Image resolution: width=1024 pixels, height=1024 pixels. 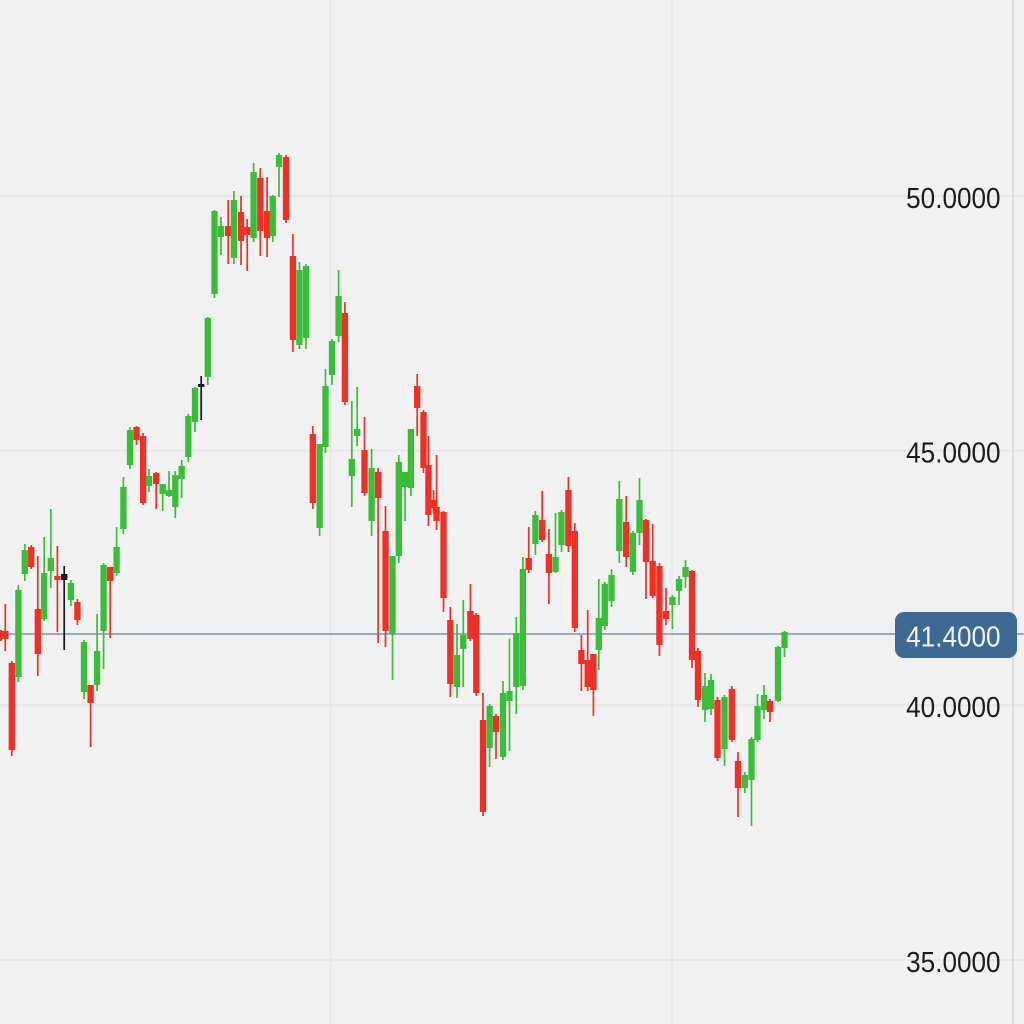 I want to click on svg-text: 41.4000, so click(x=953, y=636).